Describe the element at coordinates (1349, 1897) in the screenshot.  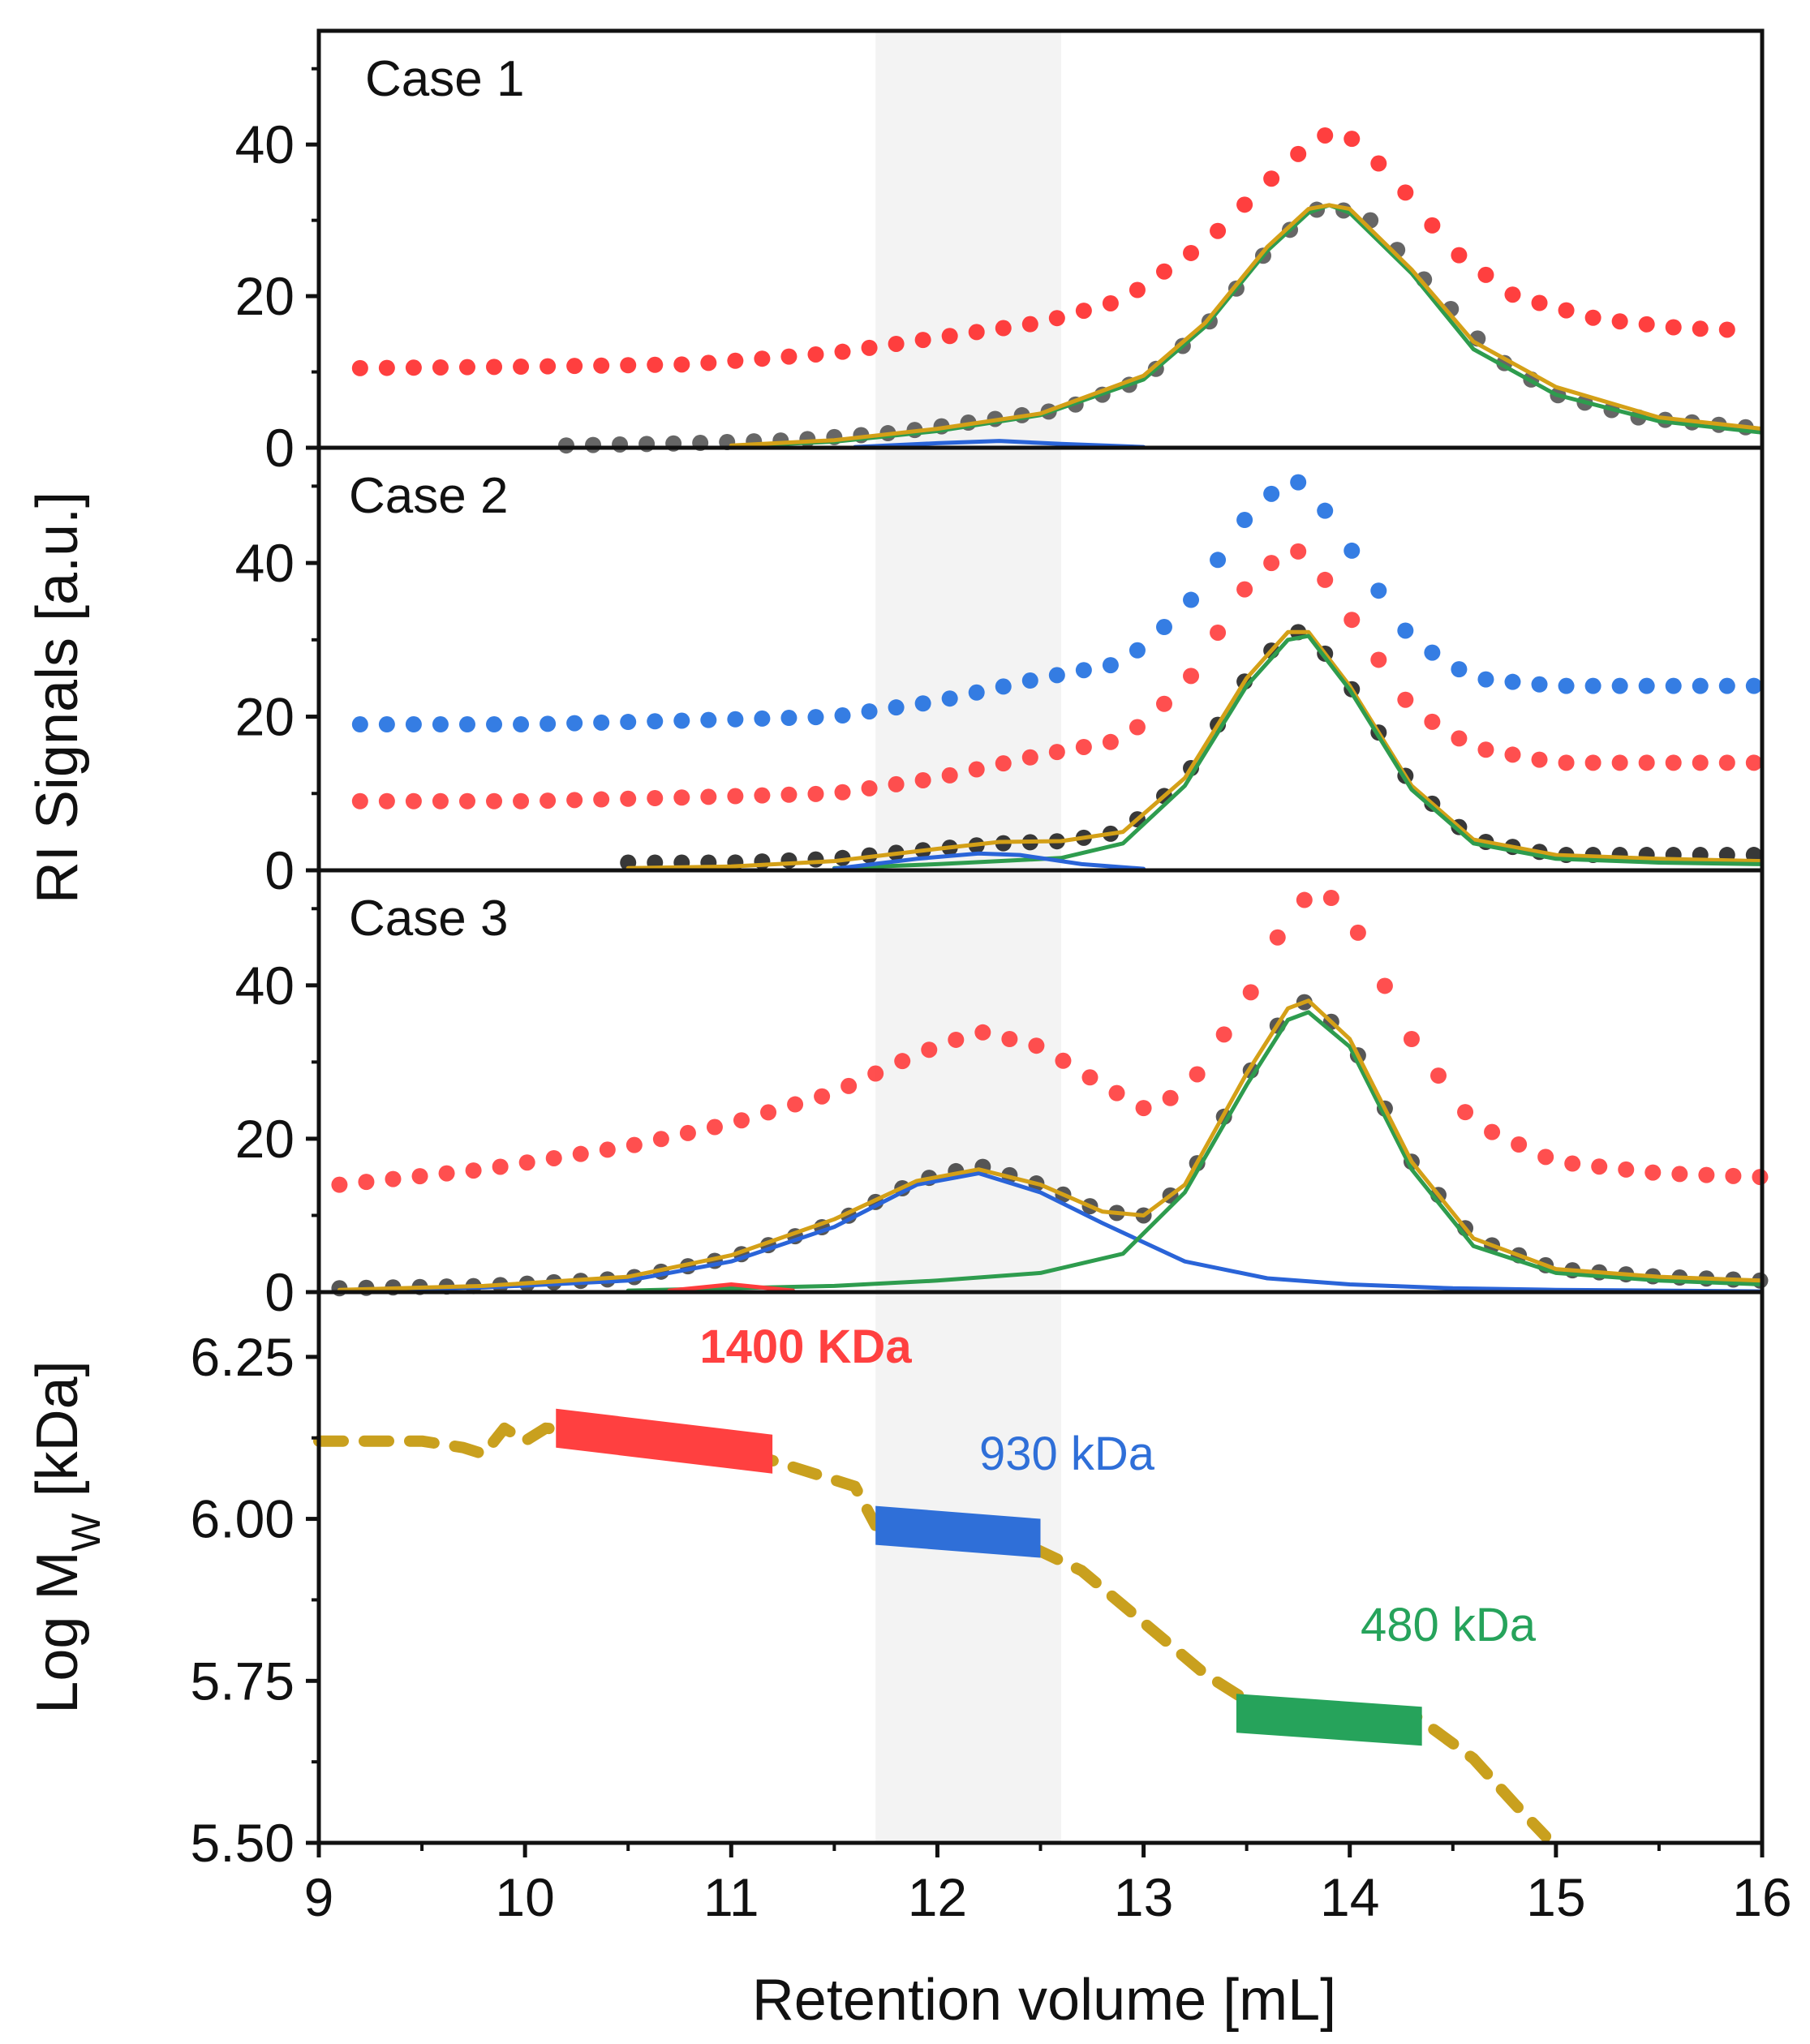
I see `x-tick-label: 14` at that location.